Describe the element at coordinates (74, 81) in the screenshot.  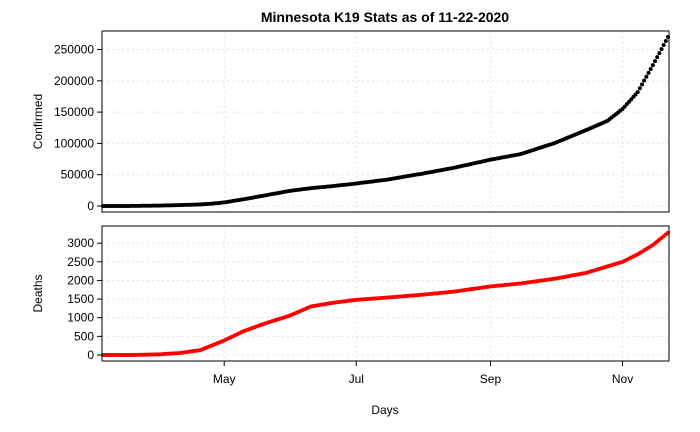
I see `y-tick-label: 200000` at that location.